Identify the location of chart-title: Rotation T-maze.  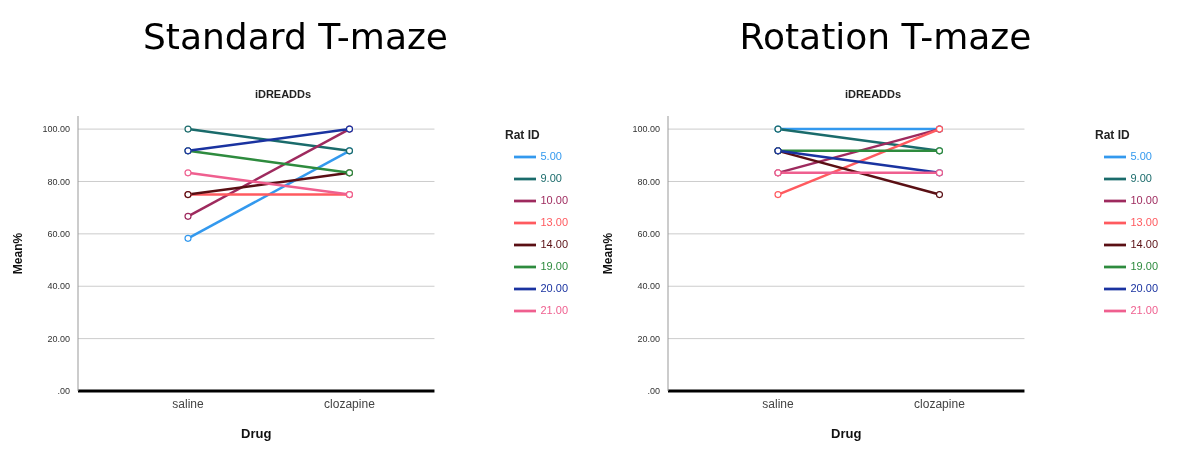
(885, 36).